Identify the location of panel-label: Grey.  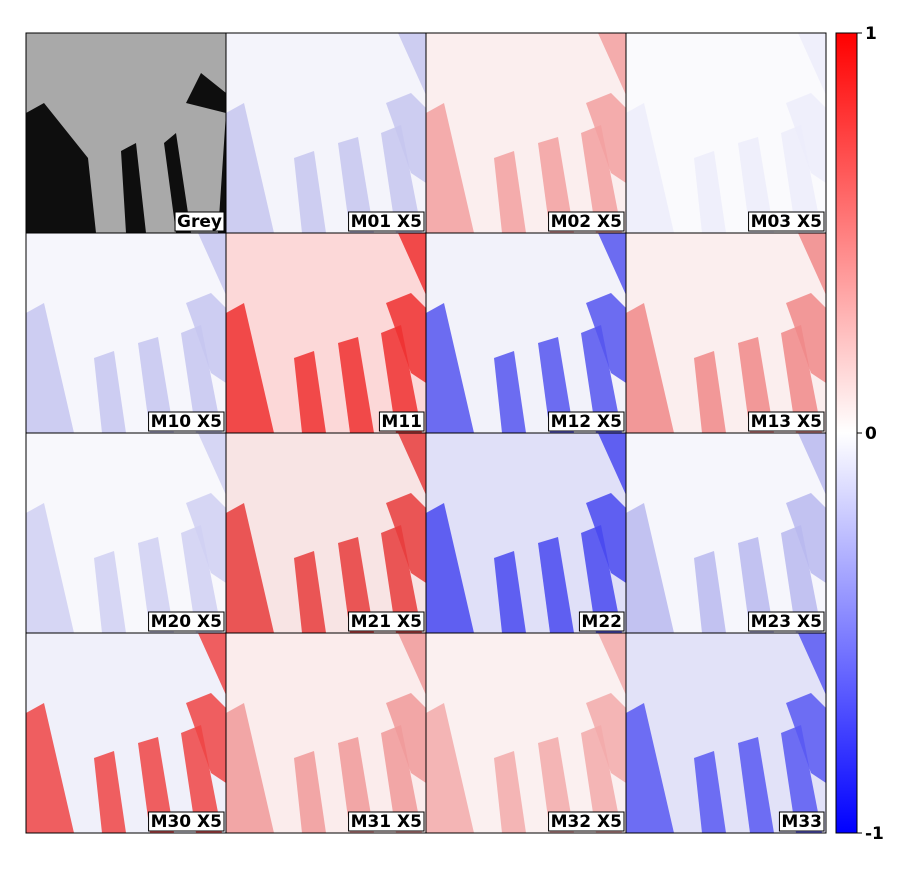
(199, 222).